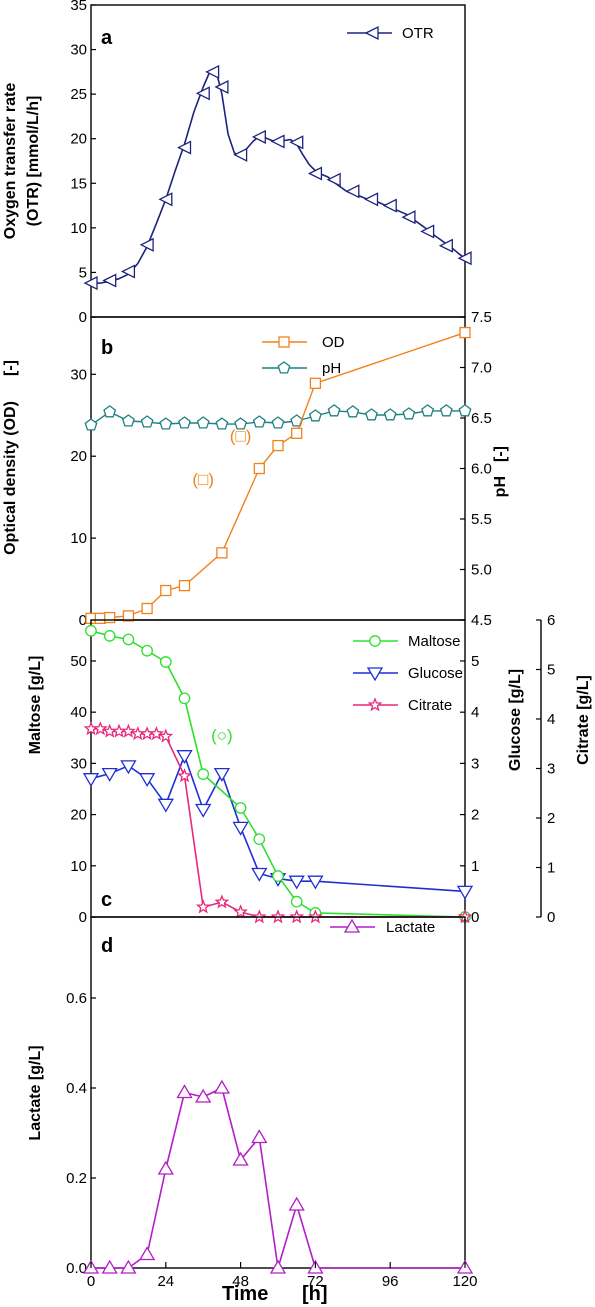  I want to click on x-tick-label: 120, so click(464, 1281).